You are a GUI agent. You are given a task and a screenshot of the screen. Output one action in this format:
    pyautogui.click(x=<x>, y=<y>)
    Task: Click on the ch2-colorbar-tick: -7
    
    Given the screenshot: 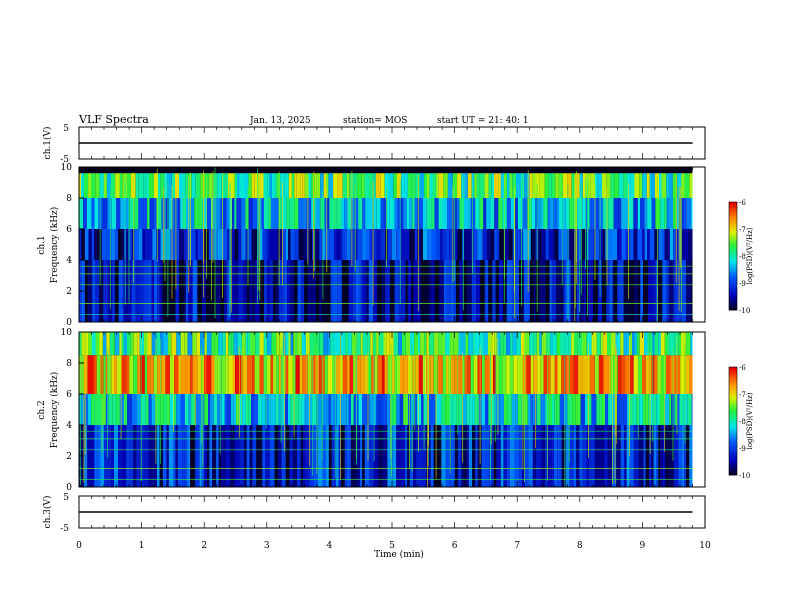 What is the action you would take?
    pyautogui.click(x=742, y=395)
    